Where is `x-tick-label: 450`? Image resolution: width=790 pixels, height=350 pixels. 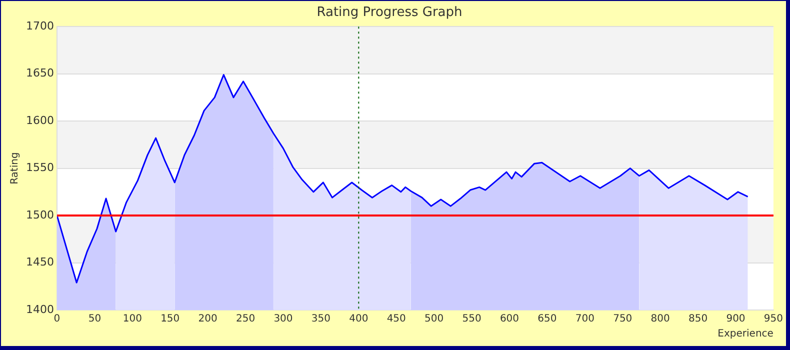 x-tick-label: 450 is located at coordinates (396, 319).